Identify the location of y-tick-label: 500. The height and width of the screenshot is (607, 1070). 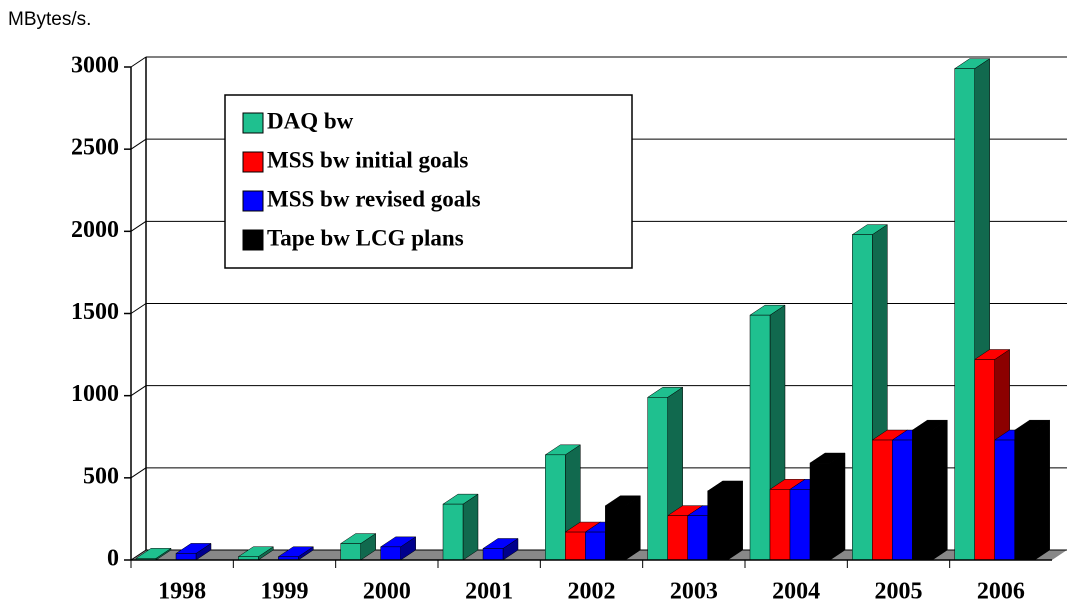
(101, 476).